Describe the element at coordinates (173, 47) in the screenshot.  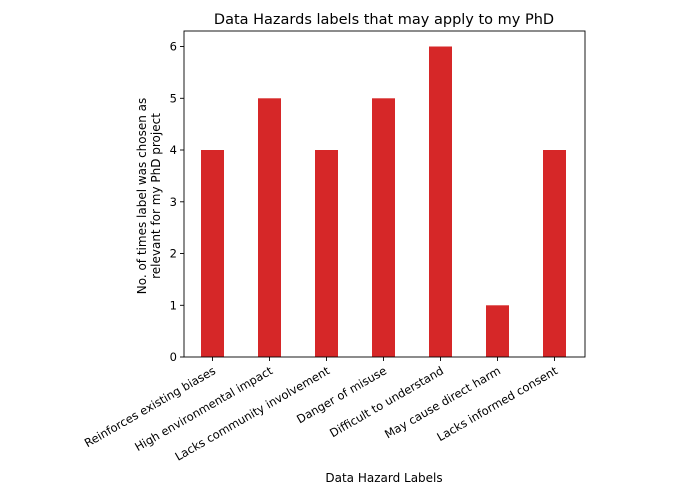
I see `y-tick-label: 6` at that location.